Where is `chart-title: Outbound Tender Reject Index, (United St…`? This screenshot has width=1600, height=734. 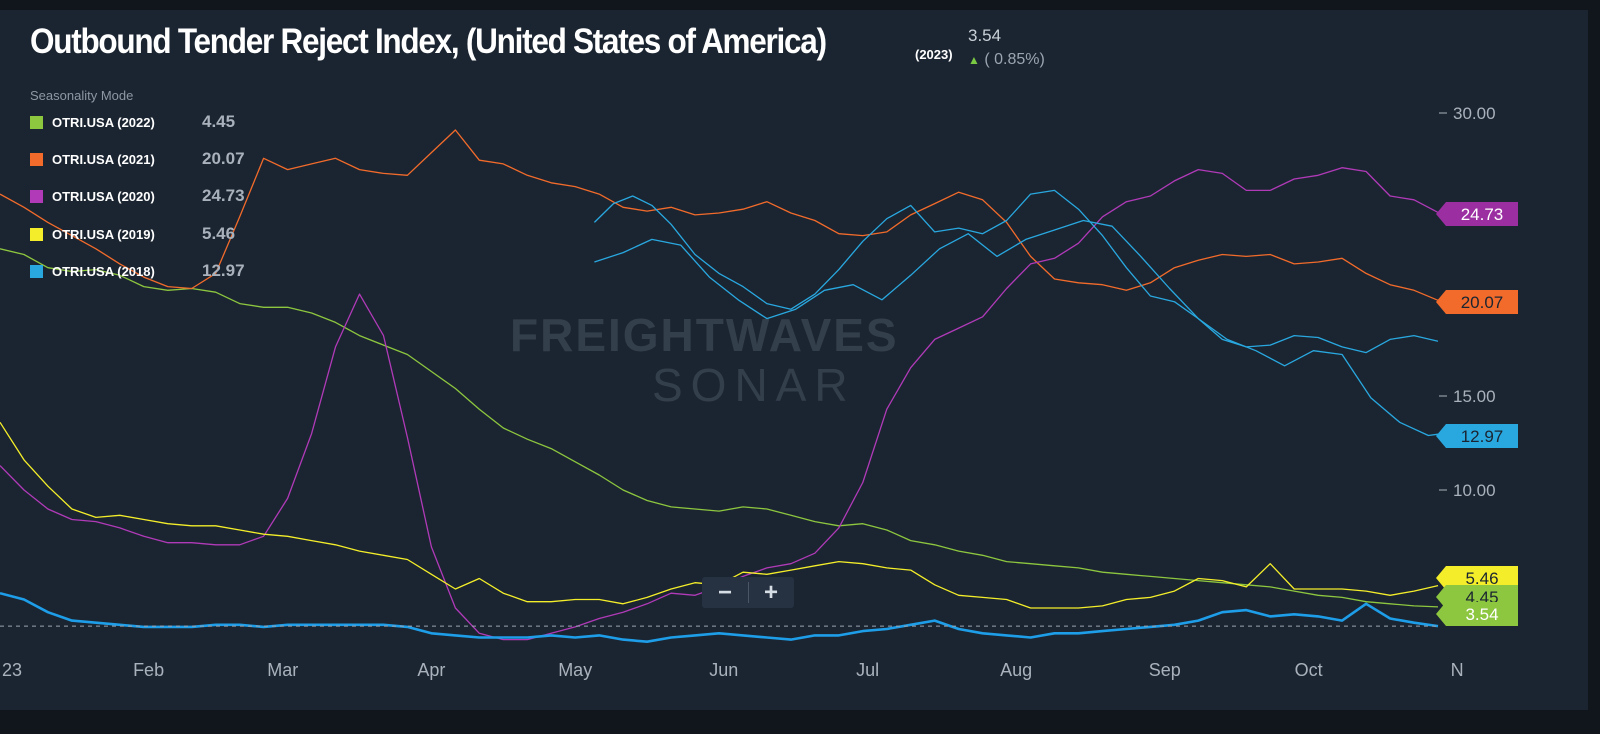
chart-title: Outbound Tender Reject Index, (United St… is located at coordinates (428, 41).